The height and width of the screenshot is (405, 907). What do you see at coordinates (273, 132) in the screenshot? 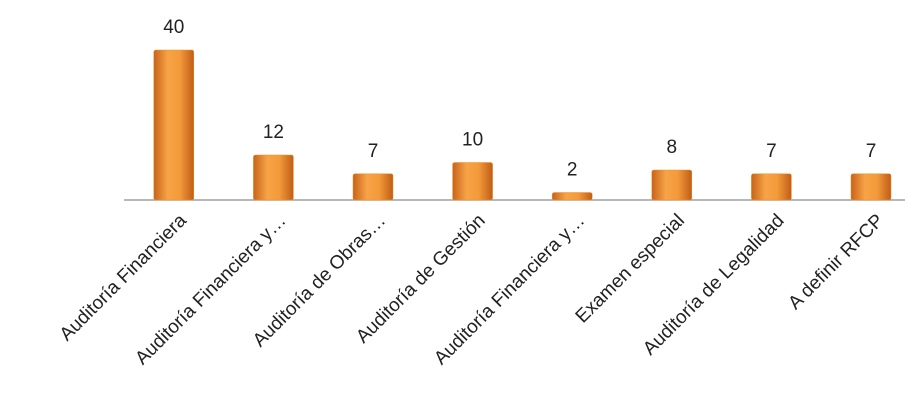
I see `value-label: 12` at bounding box center [273, 132].